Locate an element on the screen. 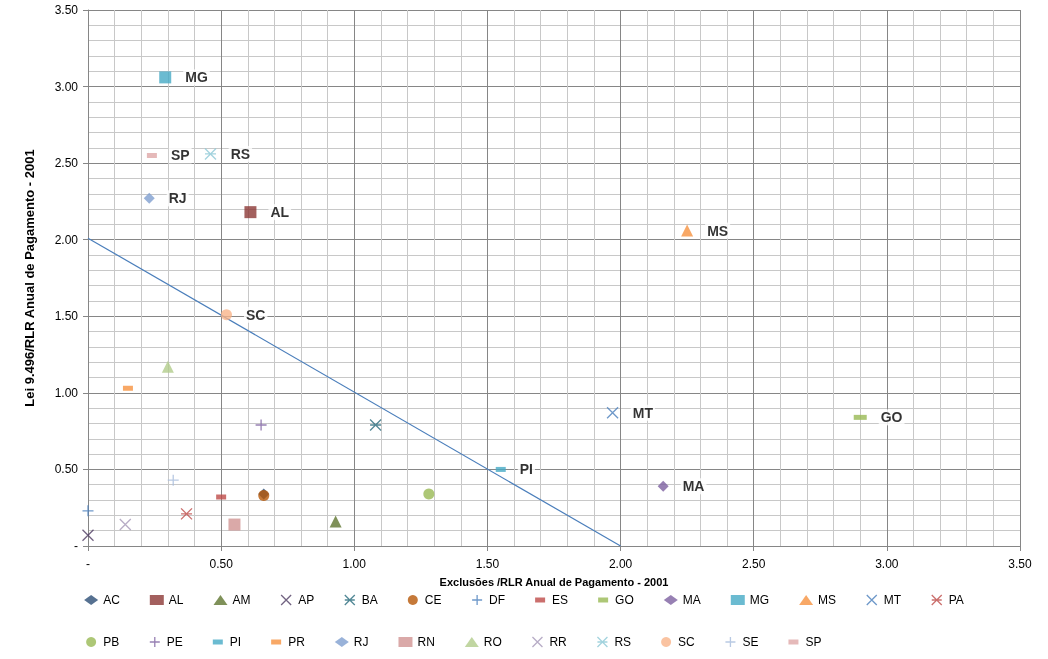  data-label: RS is located at coordinates (240, 153).